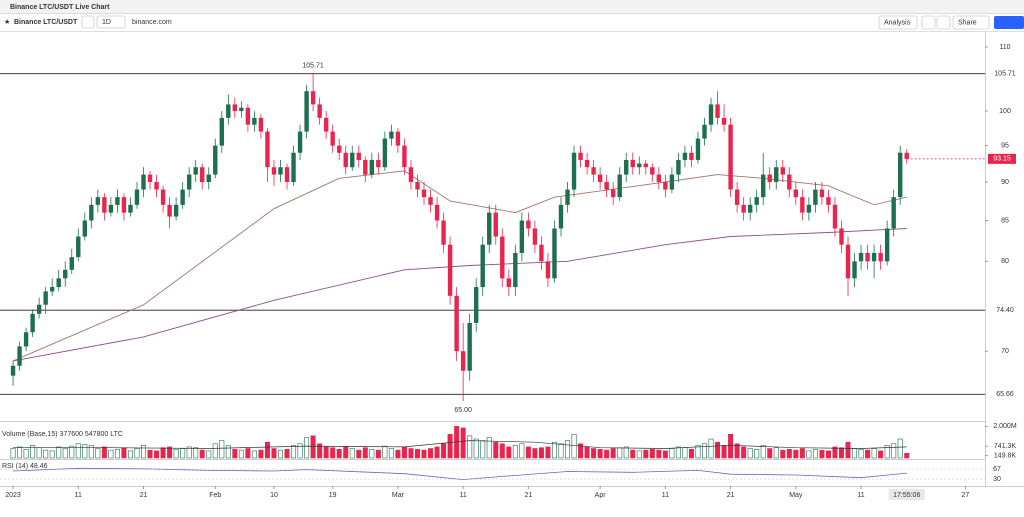  Describe the element at coordinates (46, 22) in the screenshot. I see `symbol: Binance LTC/USDT` at that location.